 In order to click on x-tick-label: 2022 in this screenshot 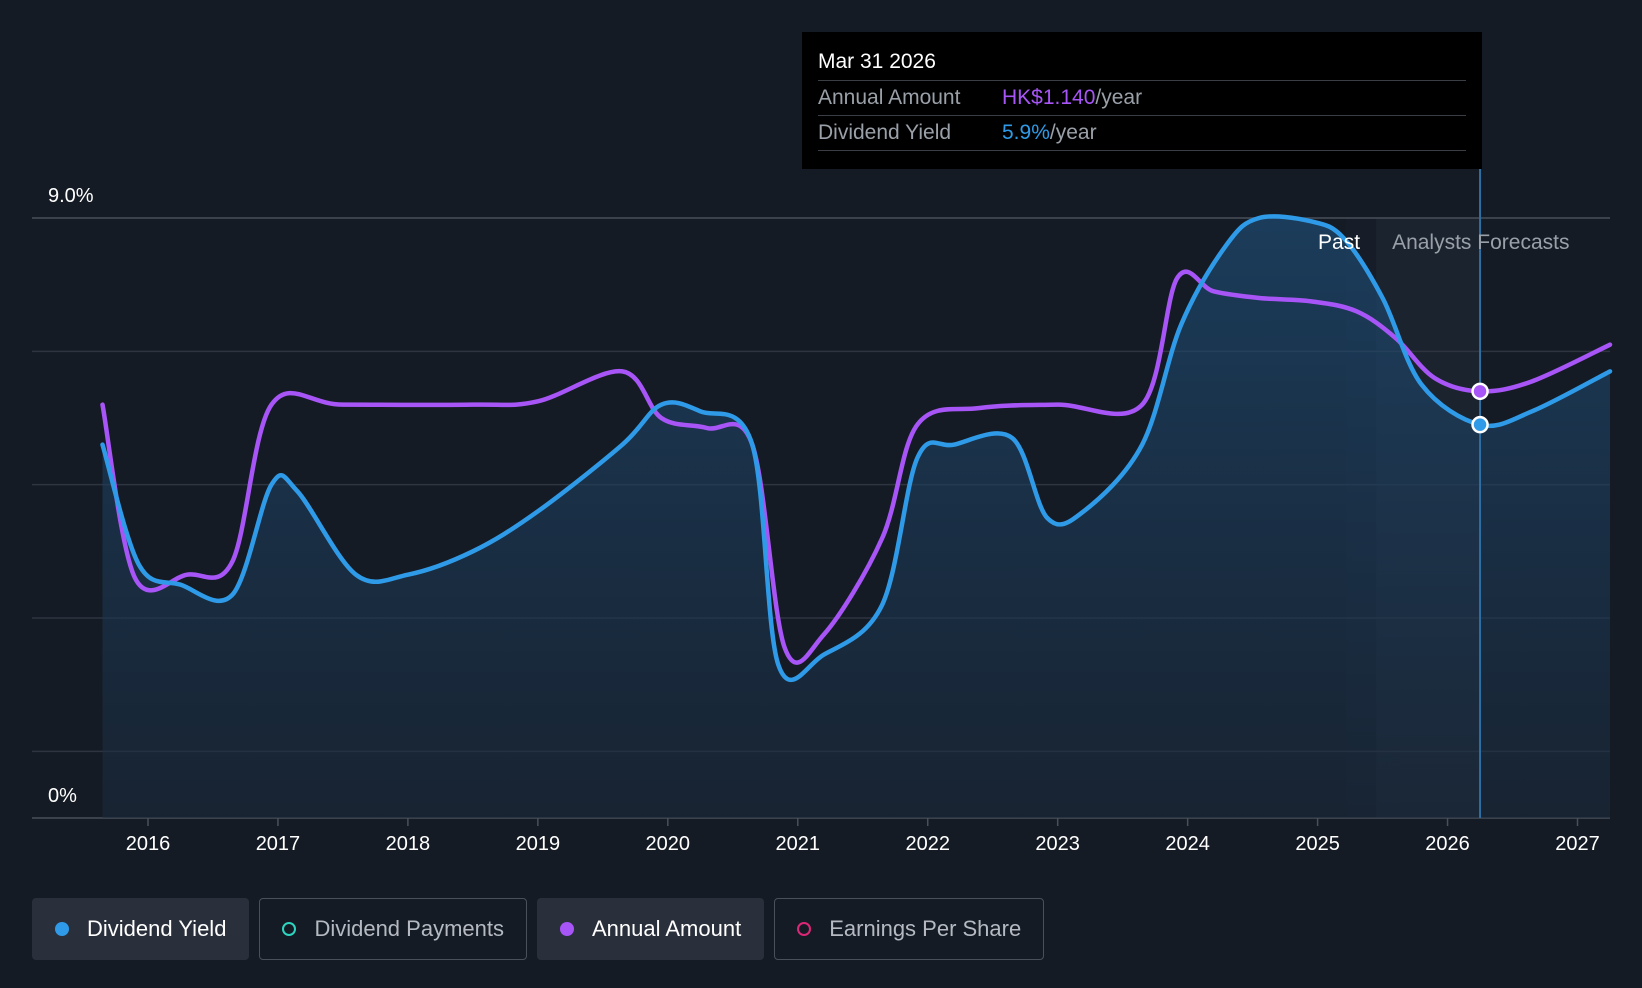, I will do `click(927, 844)`.